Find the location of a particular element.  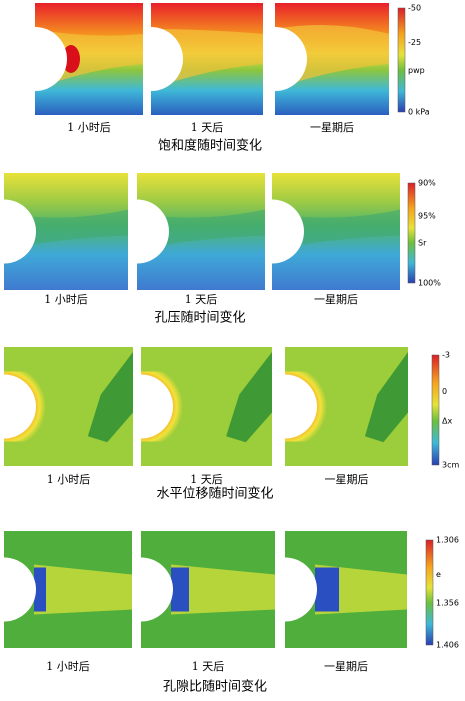

caption: 水平位移随时间变化 is located at coordinates (214, 494).